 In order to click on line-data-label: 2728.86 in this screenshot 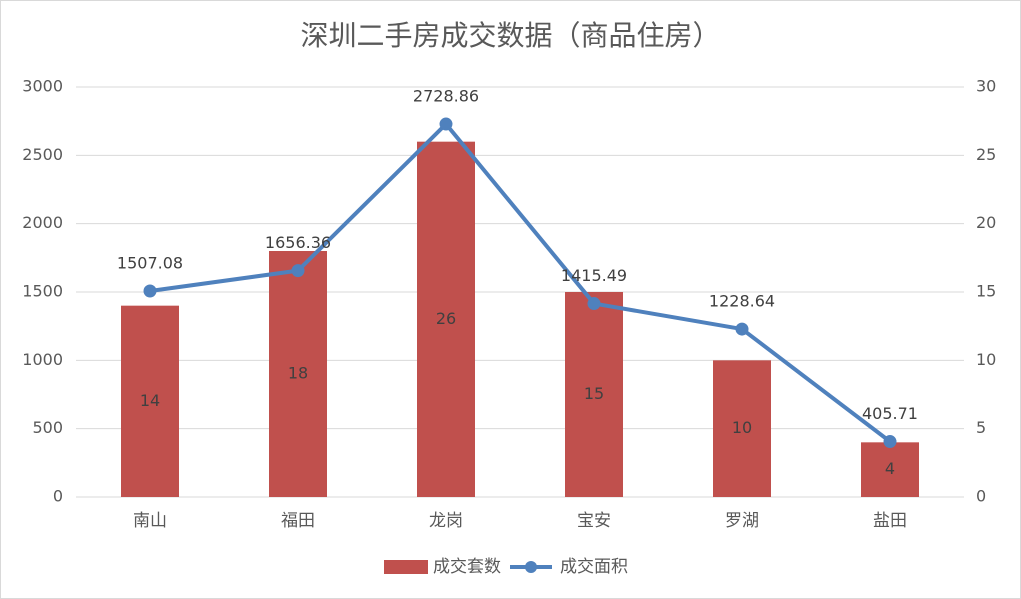, I will do `click(446, 96)`.